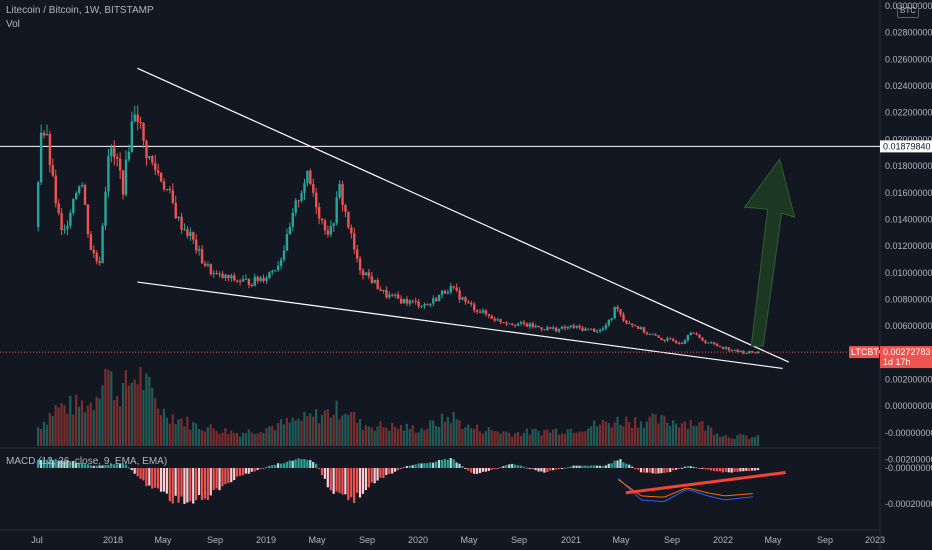 This screenshot has height=550, width=932. What do you see at coordinates (215, 540) in the screenshot?
I see `time-tick-label: Sep` at bounding box center [215, 540].